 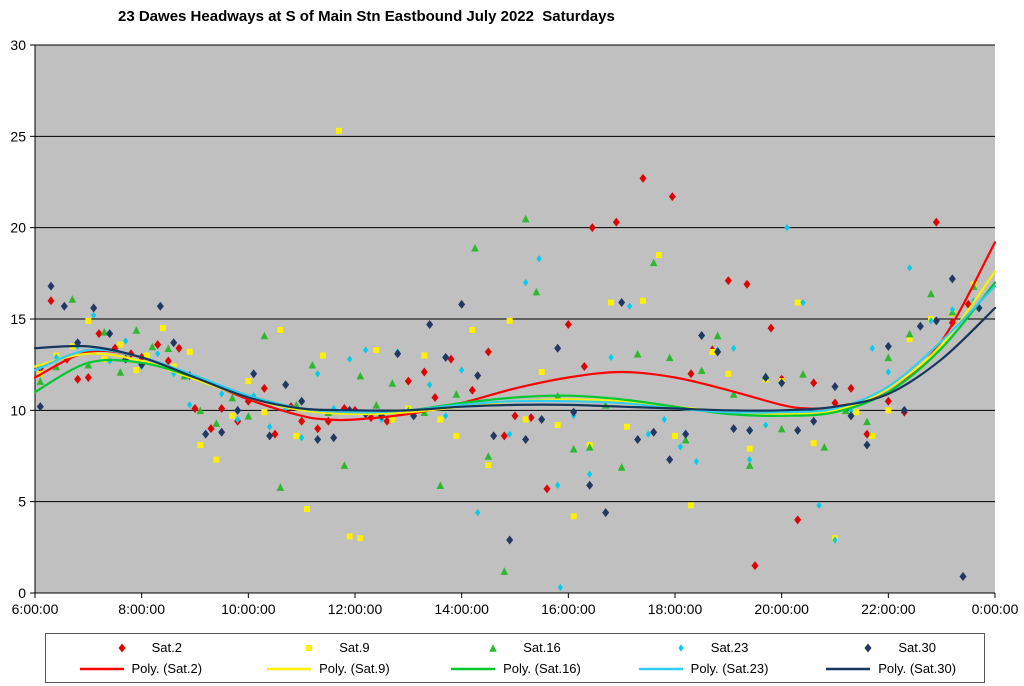 I want to click on y-tick-label: 5, so click(x=22, y=502).